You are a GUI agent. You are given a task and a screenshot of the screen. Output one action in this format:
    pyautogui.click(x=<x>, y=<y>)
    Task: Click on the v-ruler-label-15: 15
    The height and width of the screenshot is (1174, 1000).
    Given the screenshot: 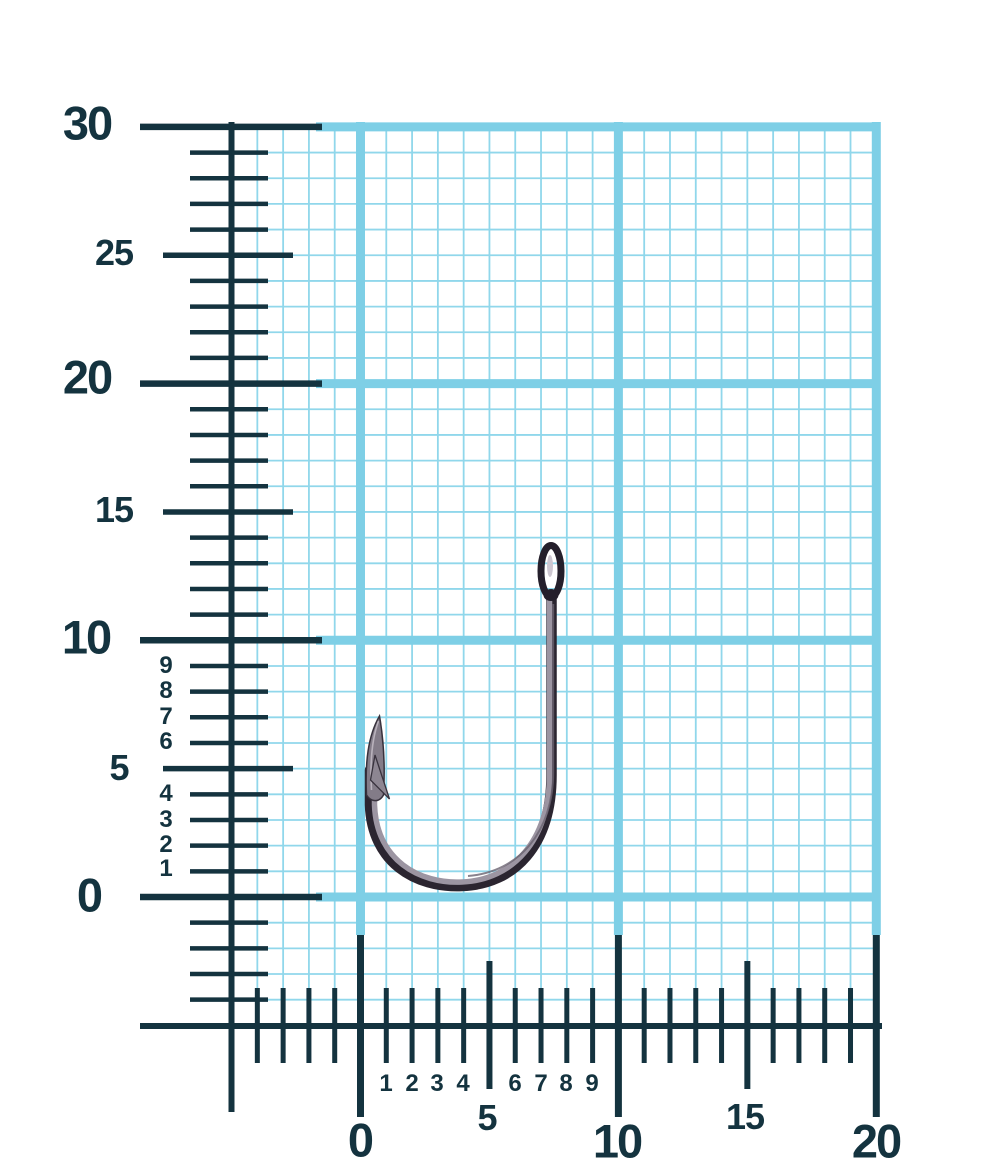 What is the action you would take?
    pyautogui.click(x=114, y=509)
    